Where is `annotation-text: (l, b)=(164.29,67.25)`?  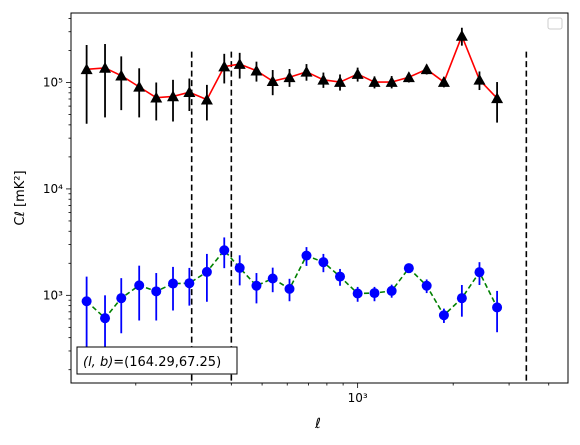
annotation-text: (l, b)=(164.29,67.25) is located at coordinates (152, 362).